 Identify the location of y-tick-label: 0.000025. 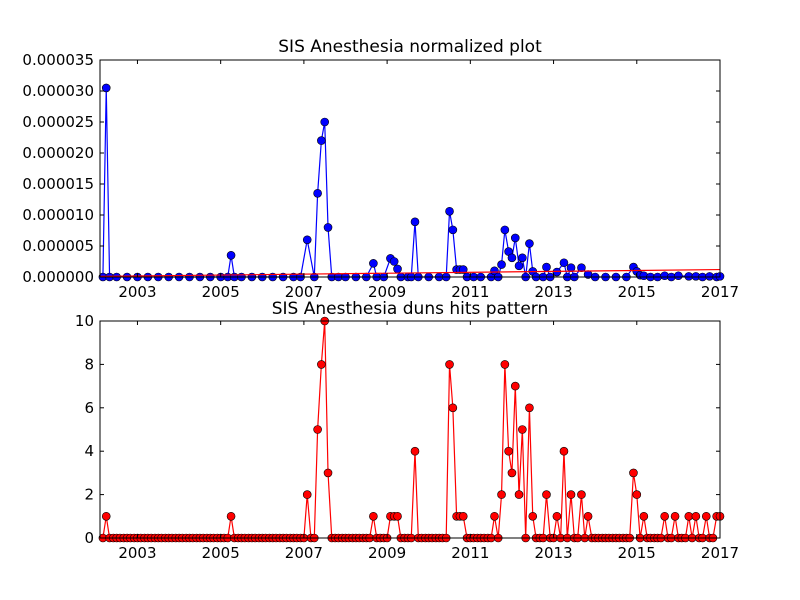
(58, 122).